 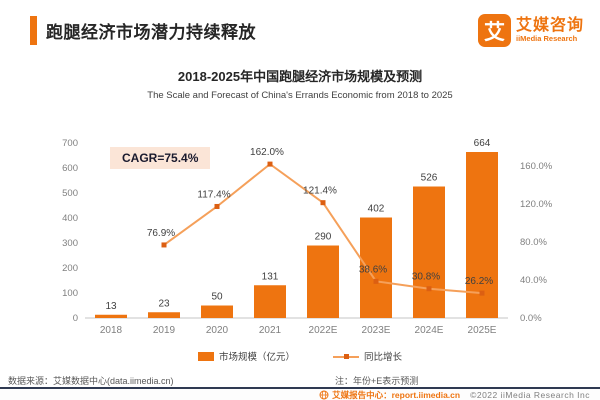 I want to click on cagr-annotation: CAGR=75.4%, so click(x=160, y=158).